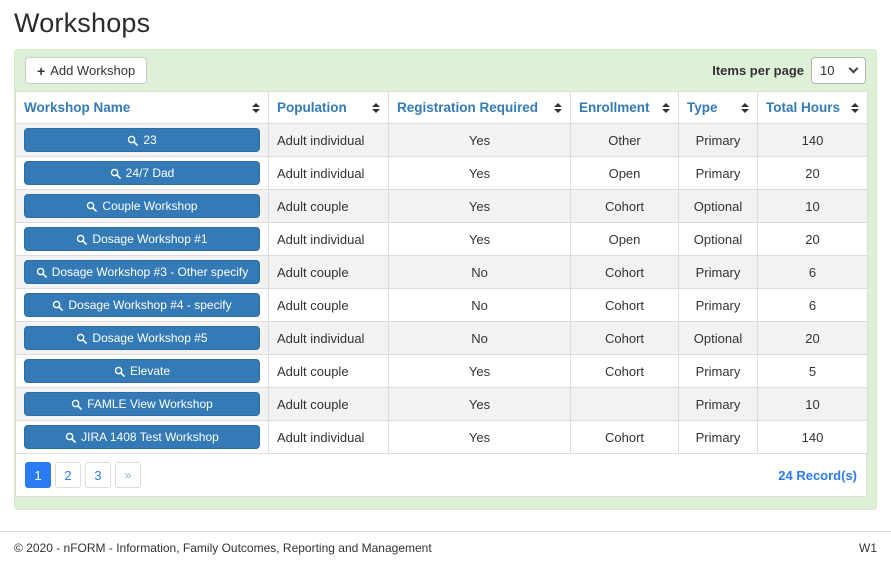  What do you see at coordinates (758, 70) in the screenshot?
I see `items-per-page-label: Items per page` at bounding box center [758, 70].